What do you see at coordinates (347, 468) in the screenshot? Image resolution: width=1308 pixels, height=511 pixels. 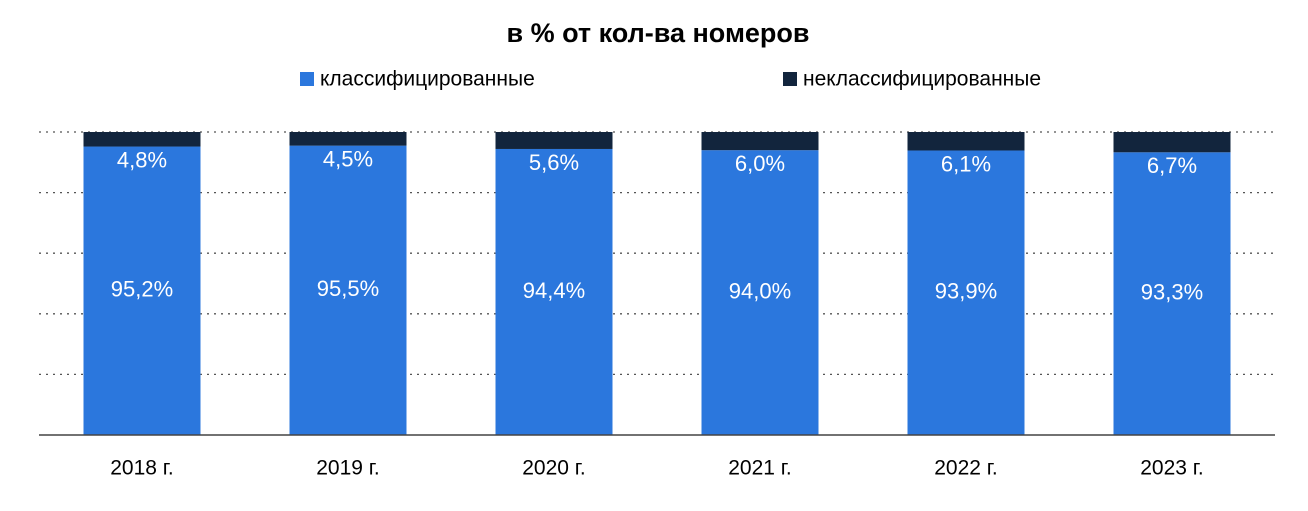 I see `x-tick-label: 2019 г.` at bounding box center [347, 468].